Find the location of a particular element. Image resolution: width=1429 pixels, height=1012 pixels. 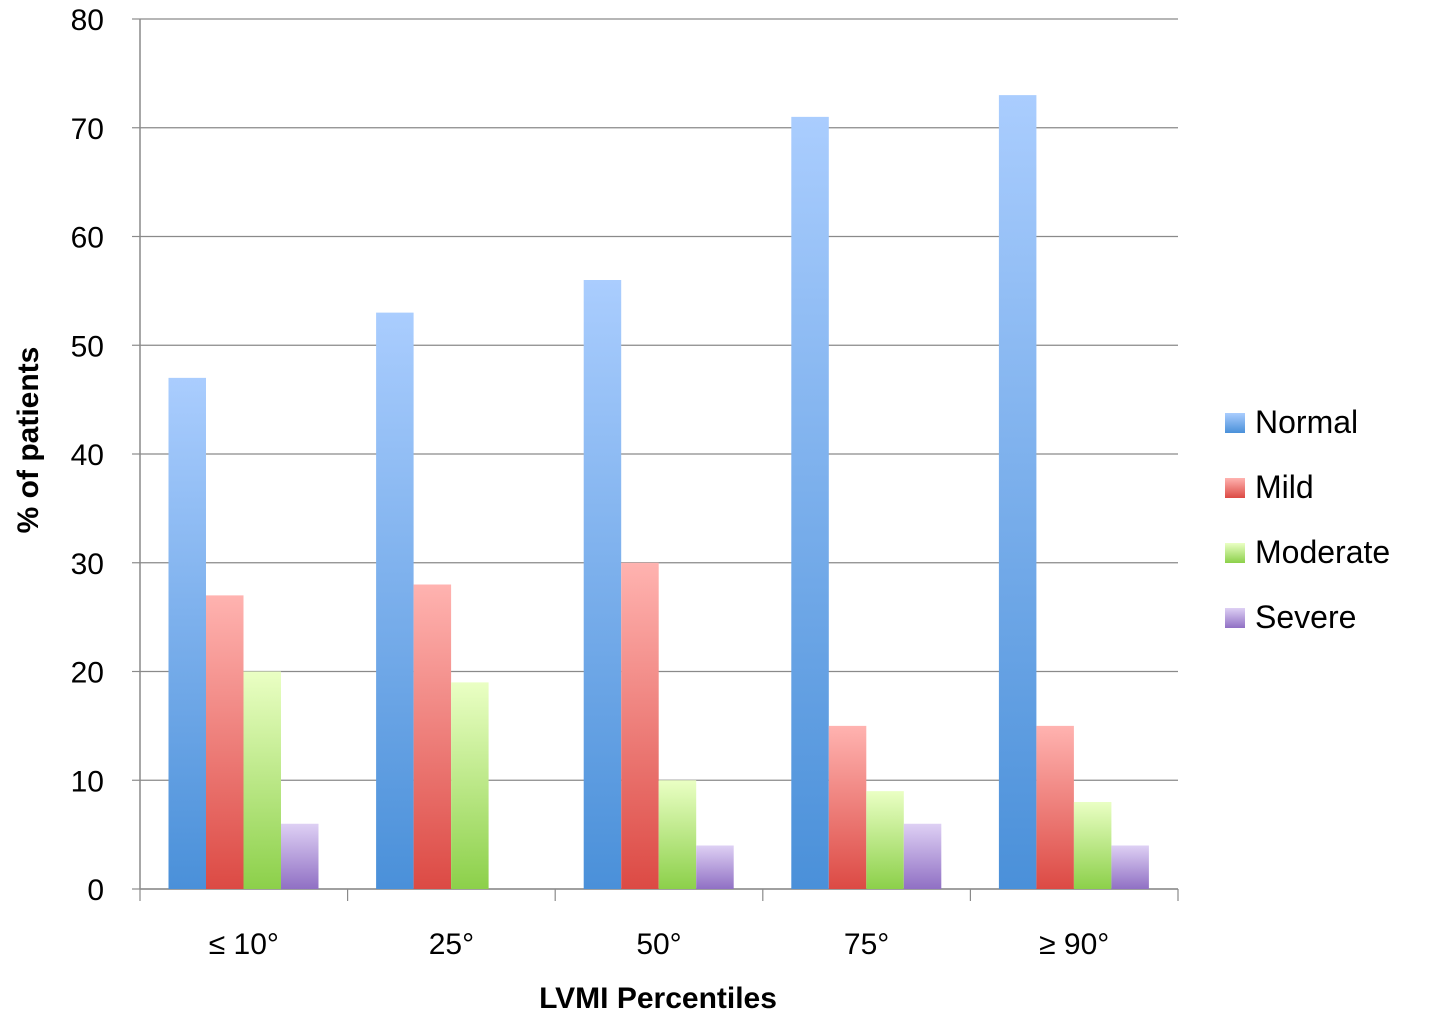

x-tick-label: ≤ 10° is located at coordinates (244, 944).